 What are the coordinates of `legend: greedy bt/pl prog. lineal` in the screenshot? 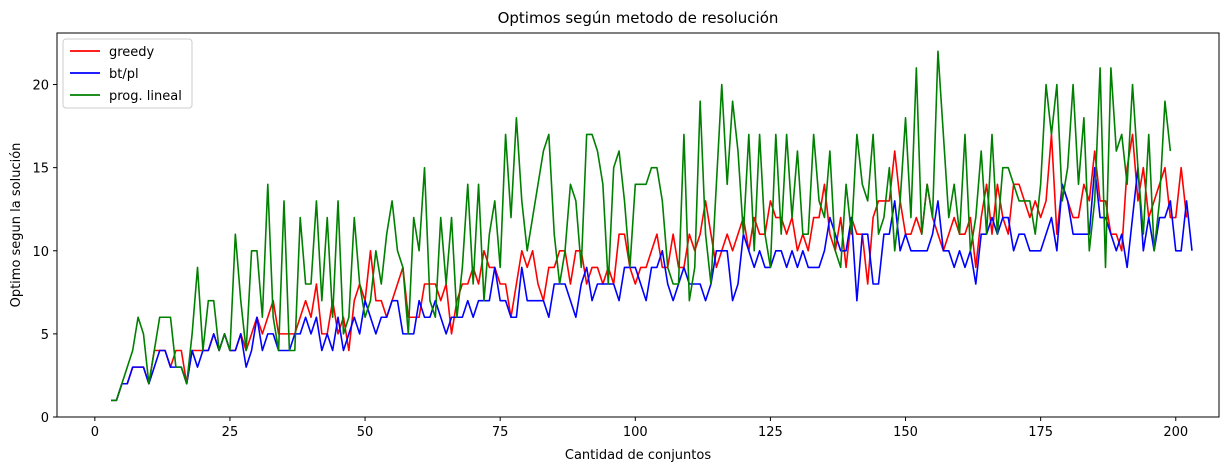 It's located at (127, 73).